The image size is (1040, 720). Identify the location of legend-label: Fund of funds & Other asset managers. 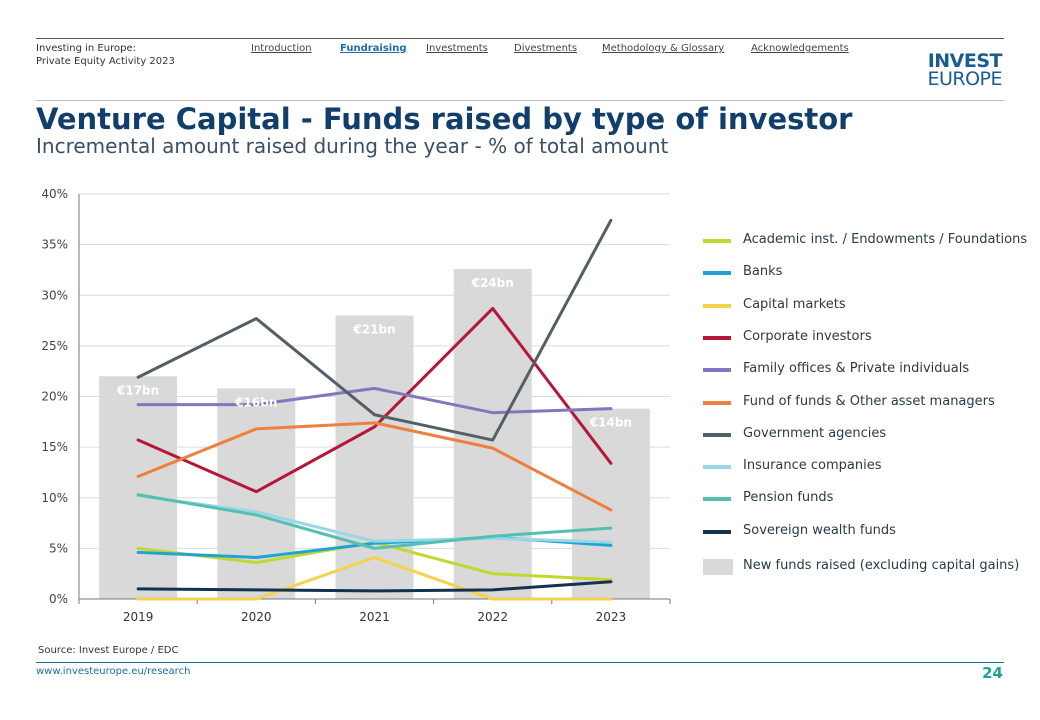
(869, 401).